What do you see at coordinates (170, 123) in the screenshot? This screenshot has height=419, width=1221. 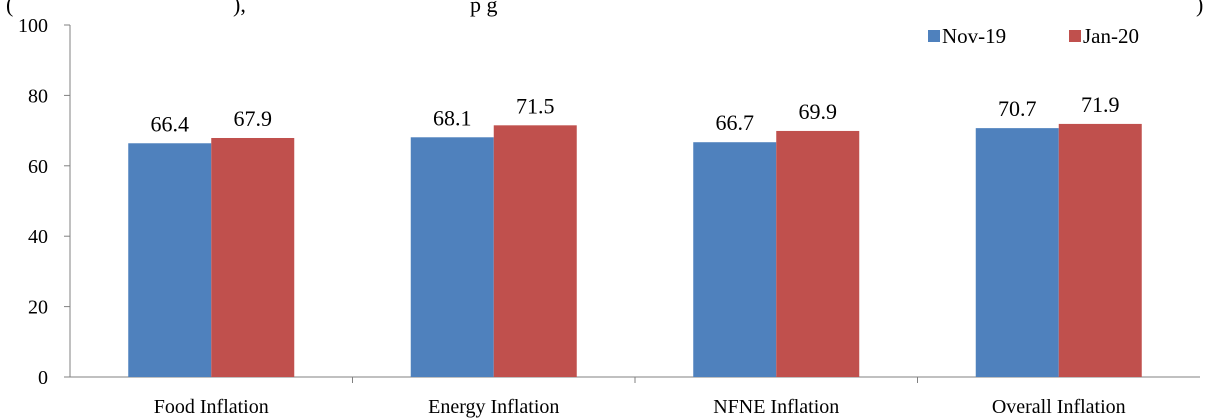 I see `data-label: 66.4` at bounding box center [170, 123].